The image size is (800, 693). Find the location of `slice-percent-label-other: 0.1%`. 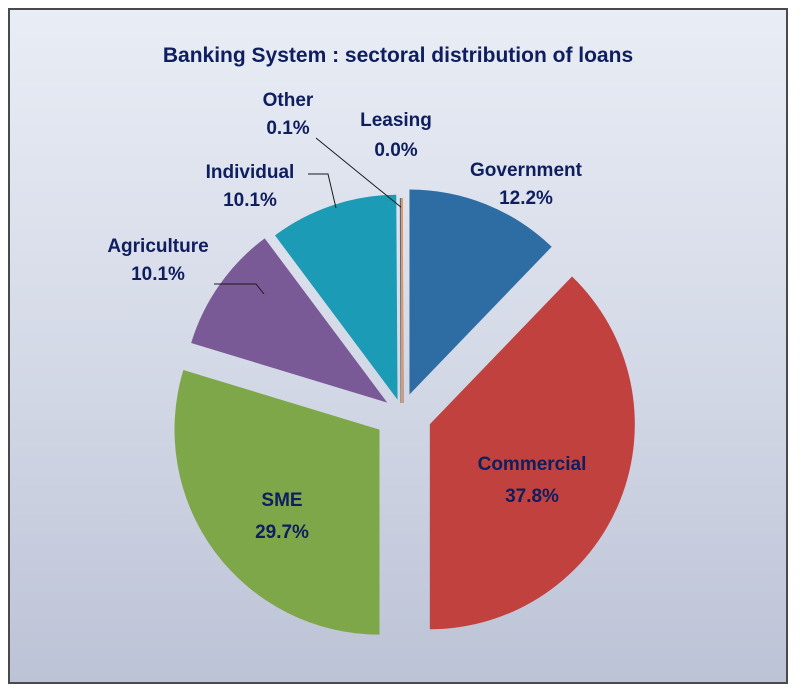

slice-percent-label-other: 0.1% is located at coordinates (287, 128).